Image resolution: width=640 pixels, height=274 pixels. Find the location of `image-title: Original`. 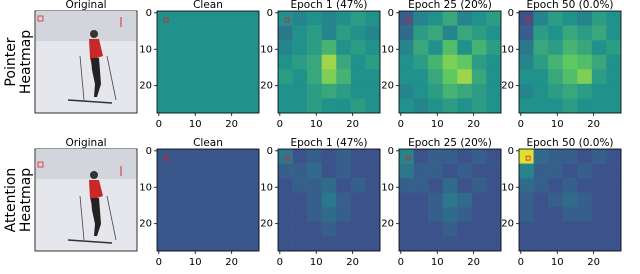

image-title: Original is located at coordinates (85, 5).